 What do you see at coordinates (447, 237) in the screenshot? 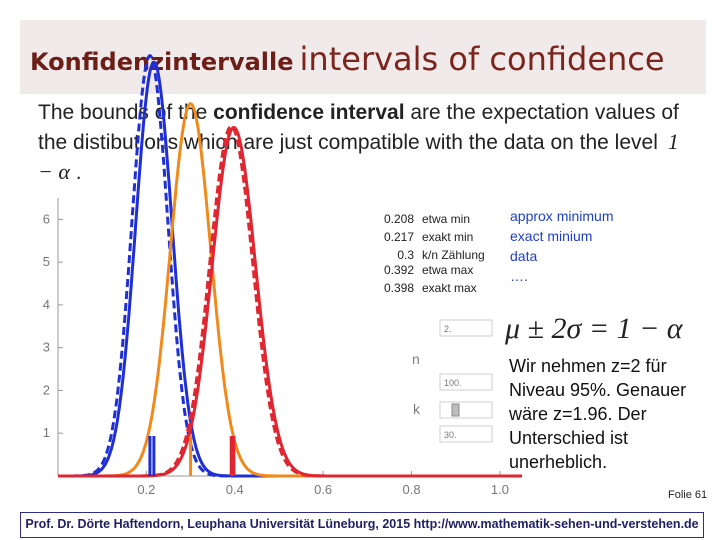
I see `annotation-label: exakt min` at bounding box center [447, 237].